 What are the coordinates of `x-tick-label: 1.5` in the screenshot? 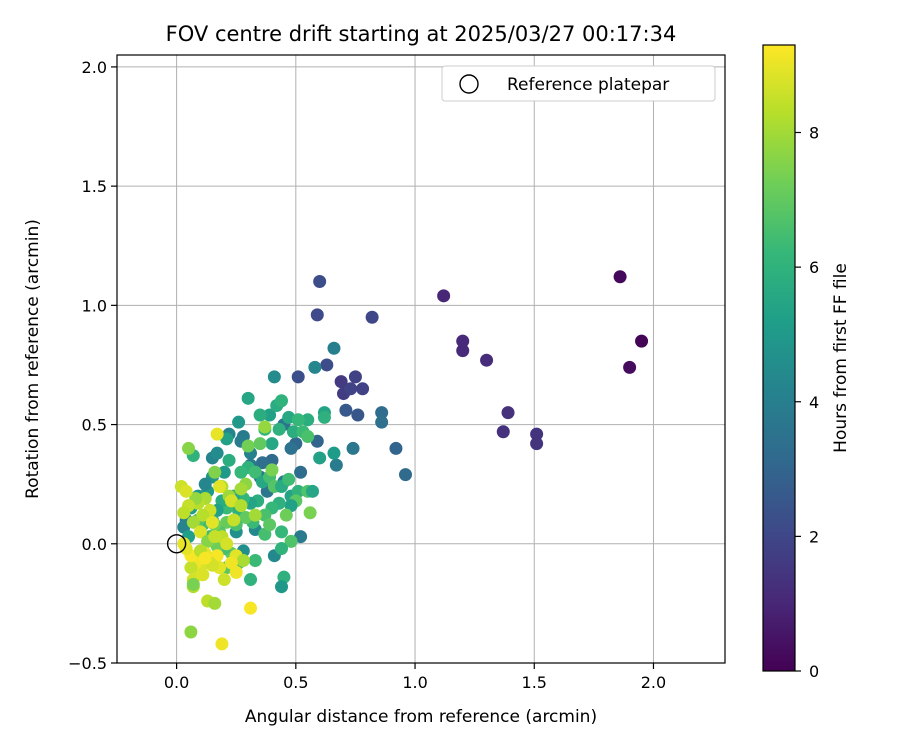 It's located at (534, 682).